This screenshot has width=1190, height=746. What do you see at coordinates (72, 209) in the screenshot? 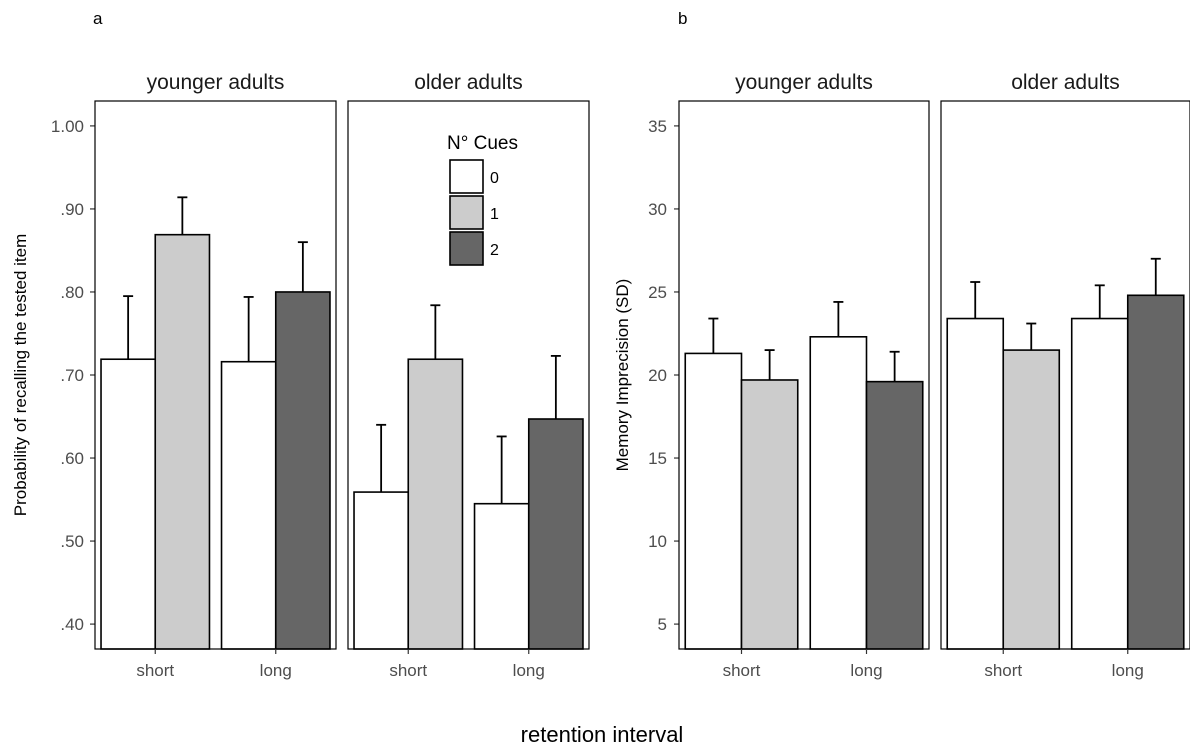
I see `y-tick-label: .90` at bounding box center [72, 209].